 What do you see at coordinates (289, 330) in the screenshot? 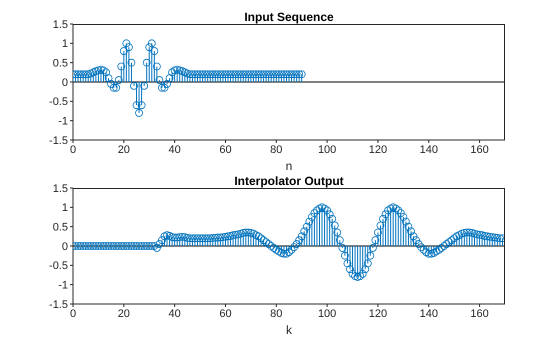
I see `x-axis-title: k` at bounding box center [289, 330].